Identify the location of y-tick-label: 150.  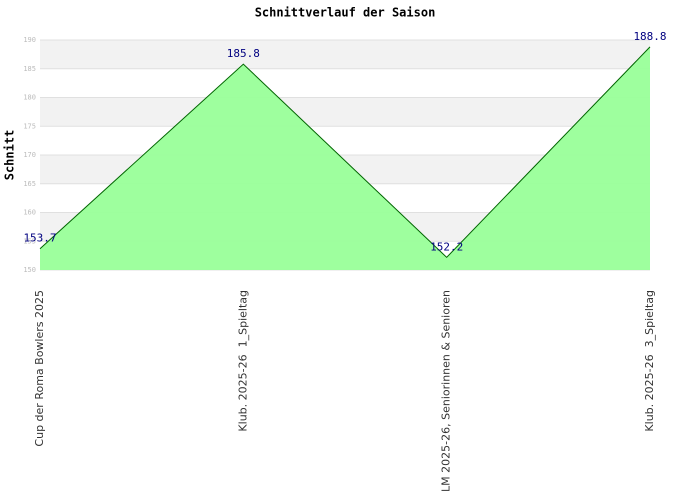
(29, 270).